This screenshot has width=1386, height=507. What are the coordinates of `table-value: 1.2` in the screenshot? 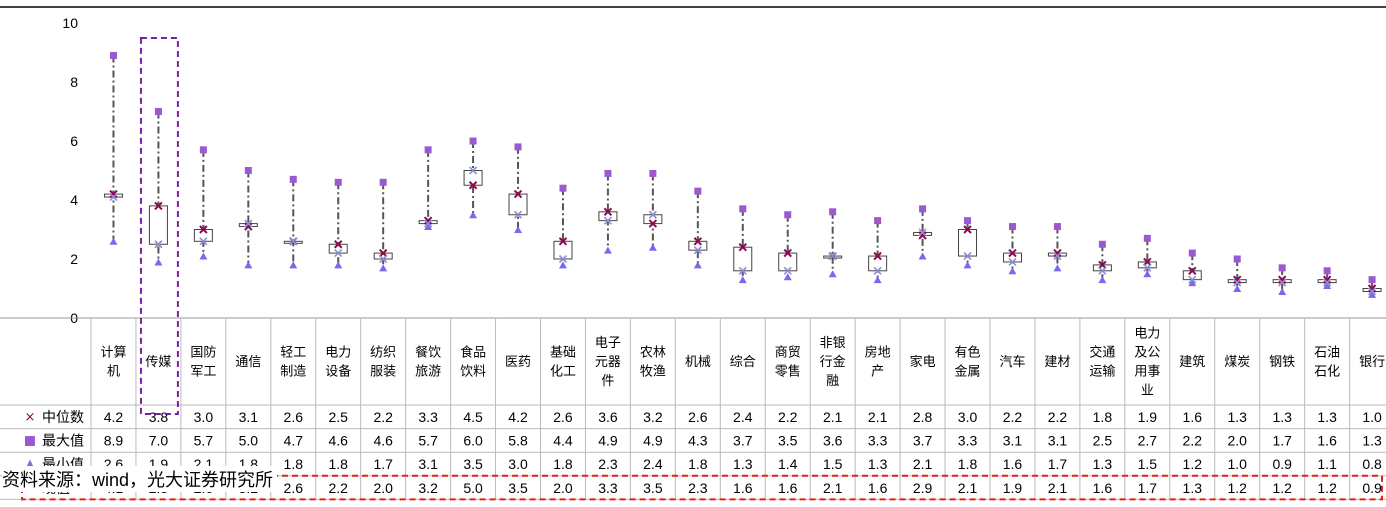 It's located at (1193, 464).